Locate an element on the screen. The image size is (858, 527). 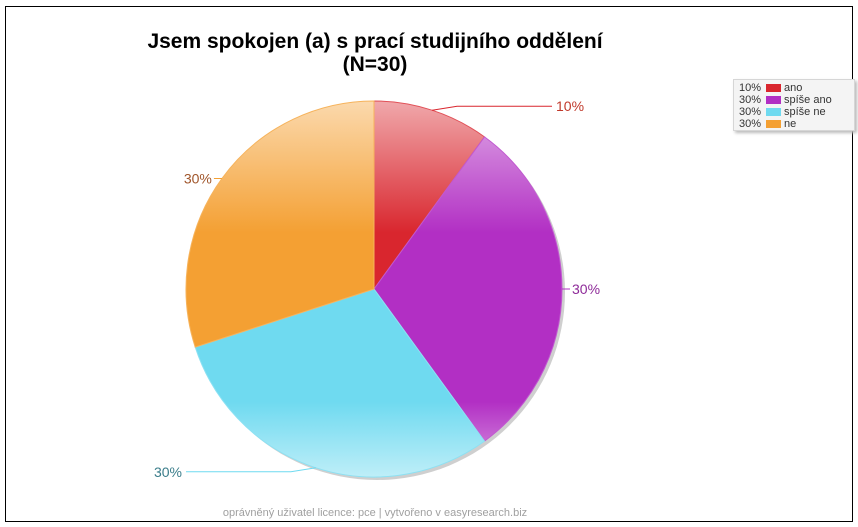
chart-legend: 10% ano 30% spíše ano 30% spíše ne 30% ne is located at coordinates (794, 105).